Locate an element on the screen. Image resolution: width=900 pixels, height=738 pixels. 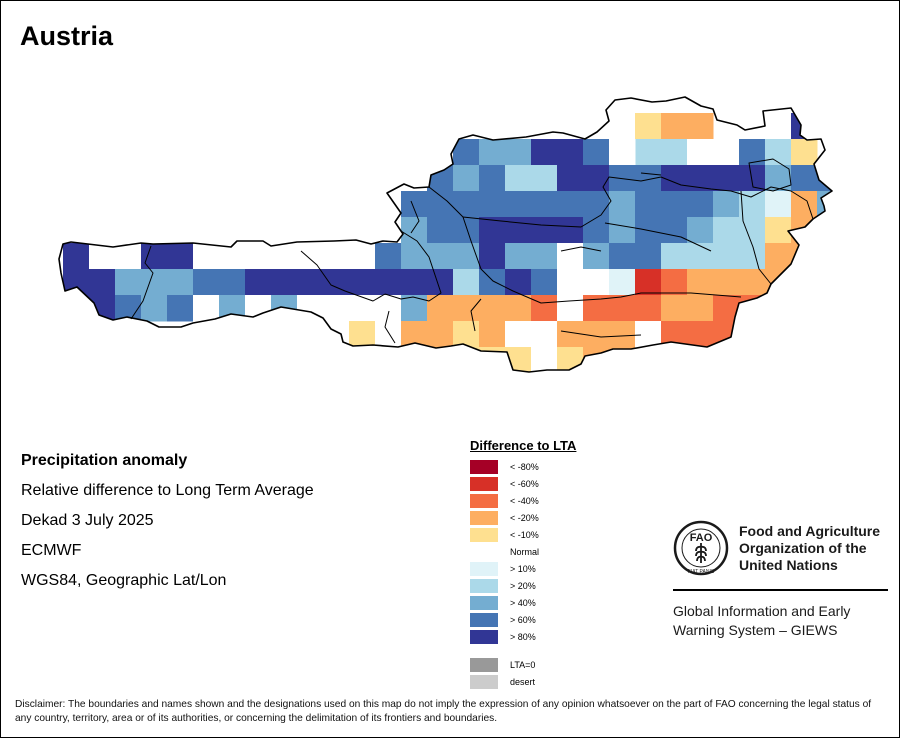
giews-line: Global Information and Early is located at coordinates (762, 611).